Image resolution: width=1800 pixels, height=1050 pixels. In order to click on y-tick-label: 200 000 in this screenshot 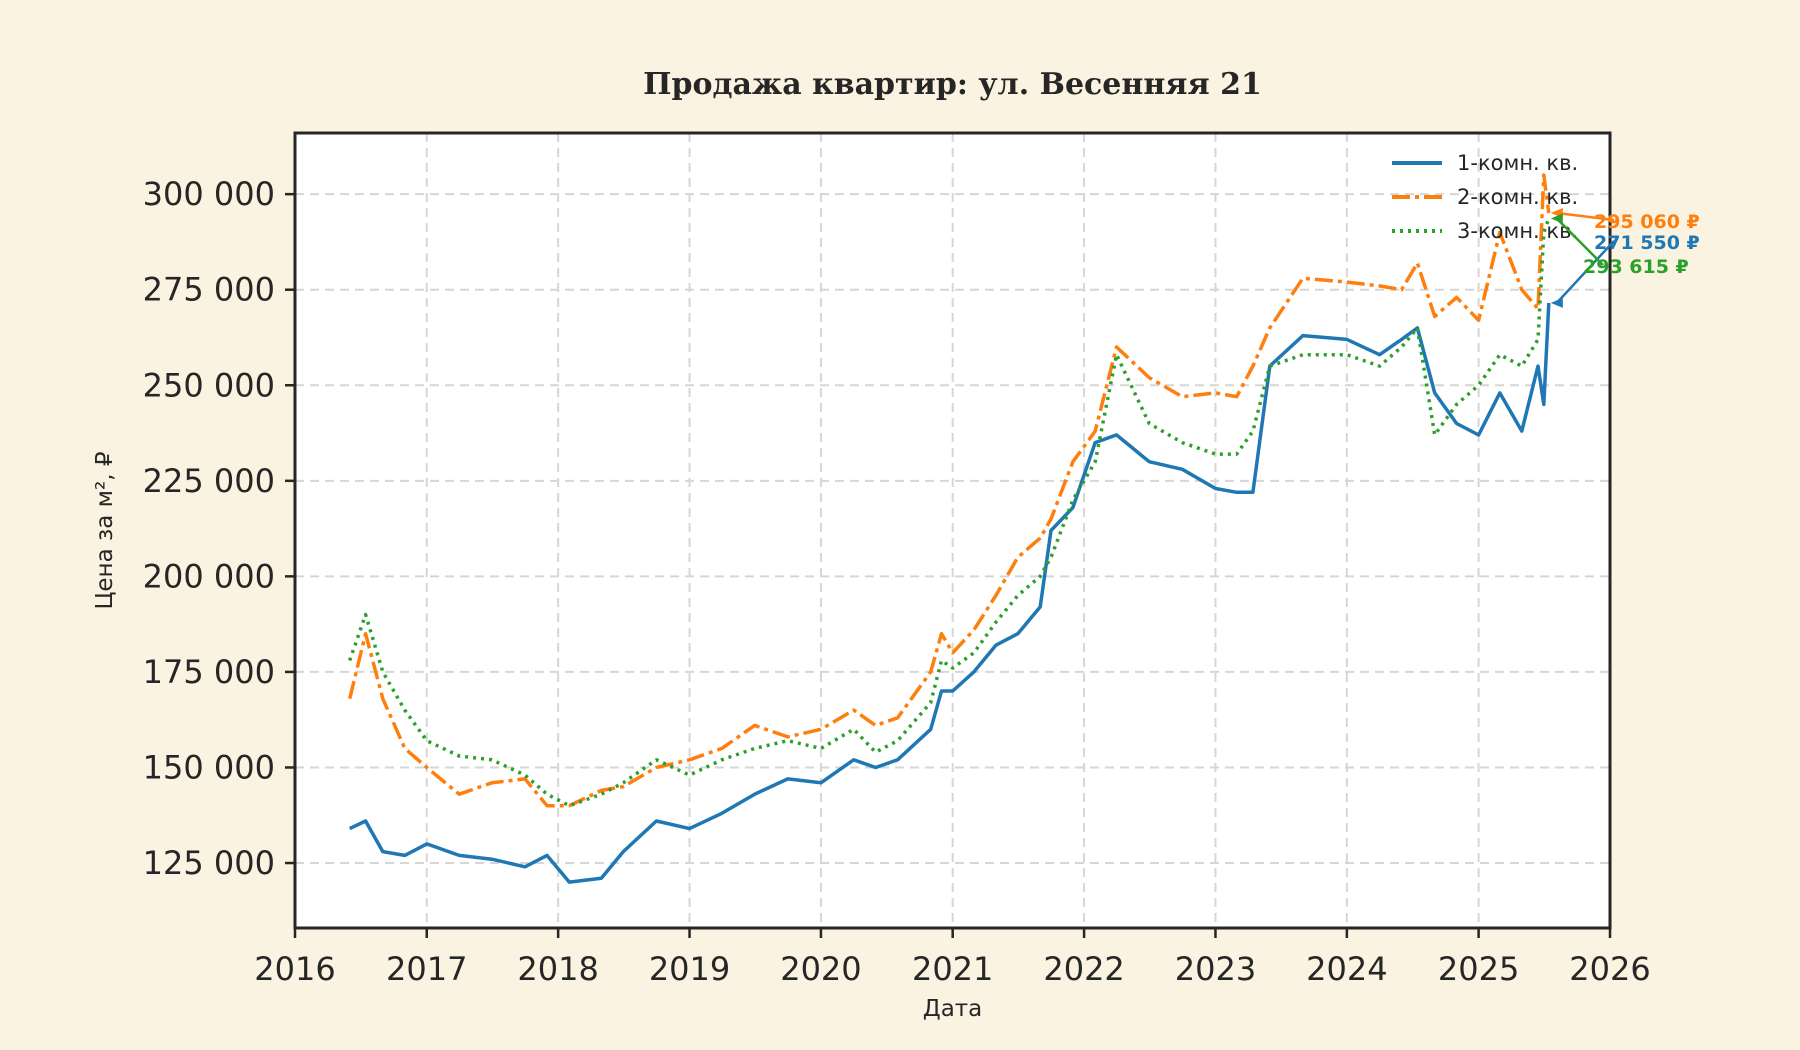, I will do `click(209, 576)`.